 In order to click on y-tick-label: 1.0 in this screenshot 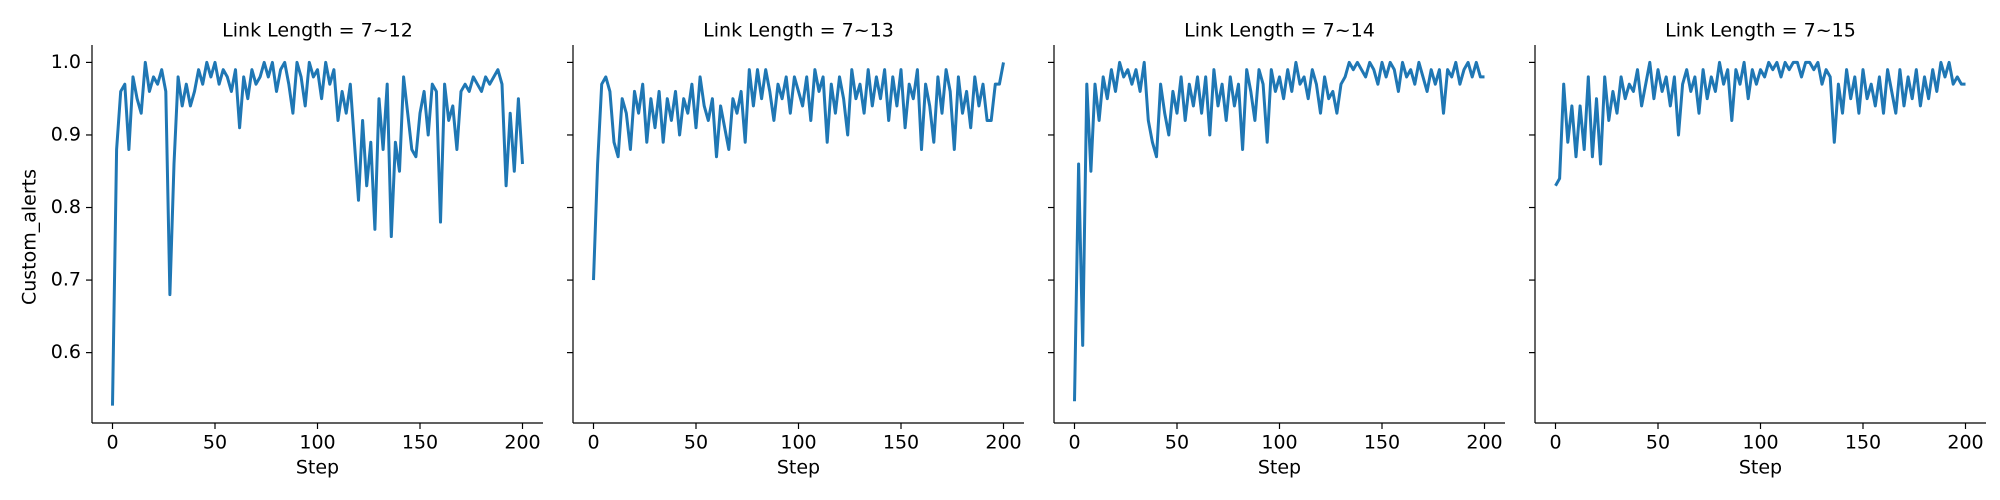, I will do `click(66, 62)`.